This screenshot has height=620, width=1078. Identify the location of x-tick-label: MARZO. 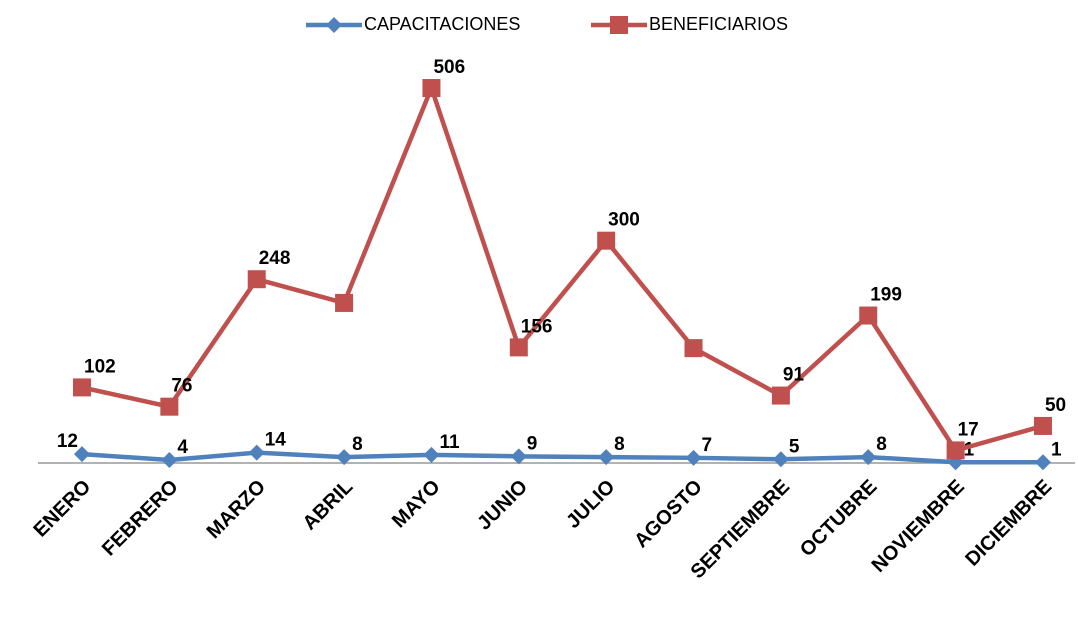
(236, 509).